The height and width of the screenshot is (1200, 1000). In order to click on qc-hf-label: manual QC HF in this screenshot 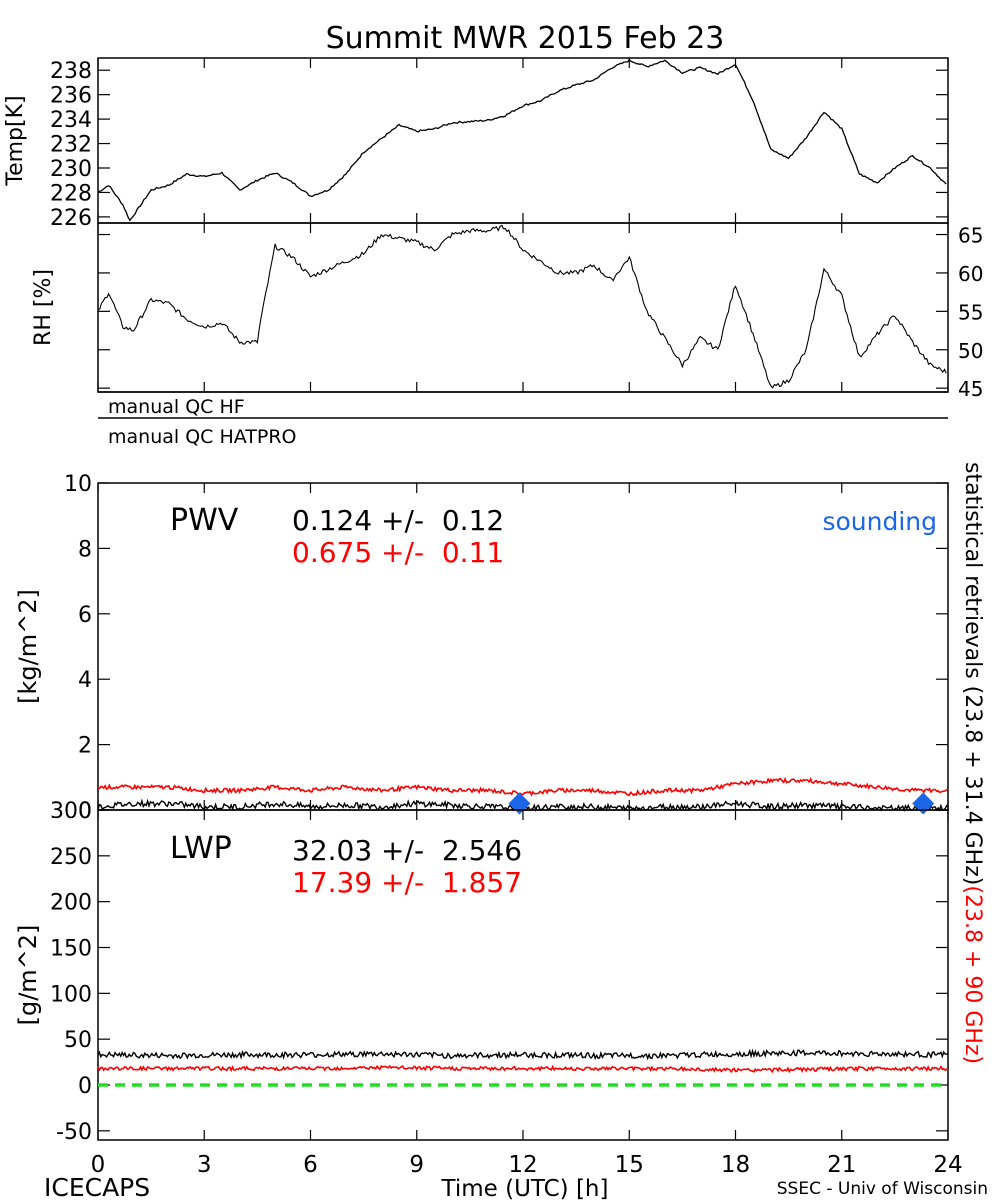, I will do `click(176, 407)`.